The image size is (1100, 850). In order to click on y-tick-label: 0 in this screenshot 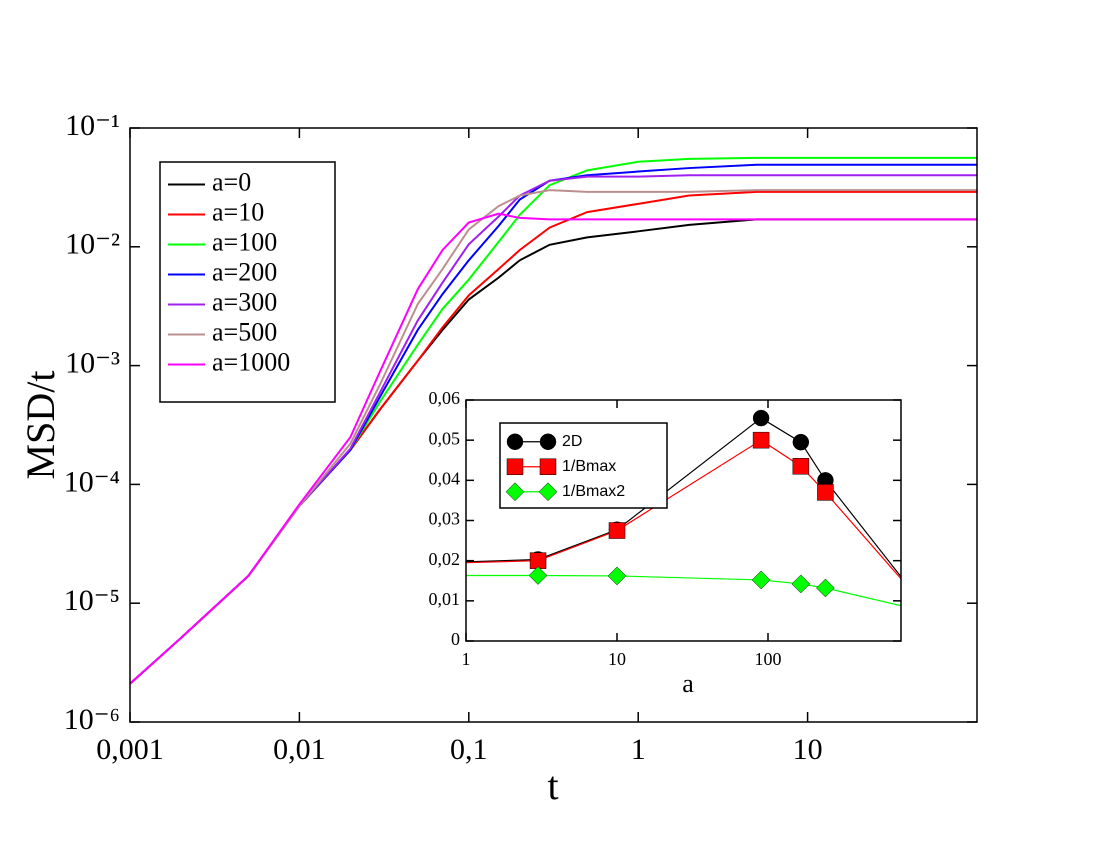, I will do `click(455, 639)`.